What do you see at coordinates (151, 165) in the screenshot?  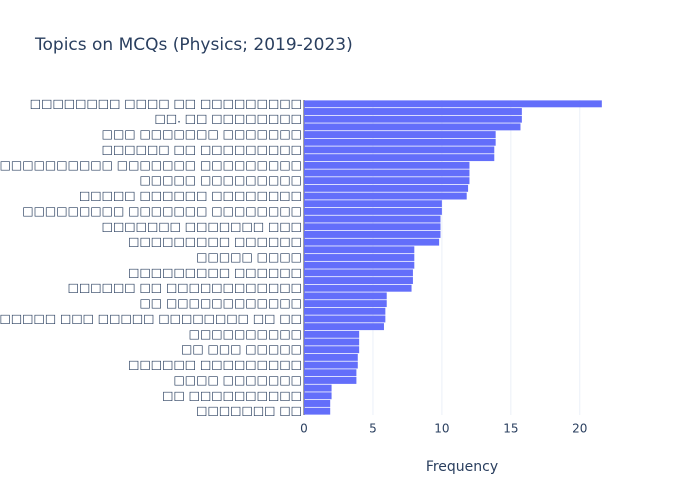 I see `y-tick-label: □□□□□□□□□□ □□□□□□□ □□□□□□□□□` at bounding box center [151, 165].